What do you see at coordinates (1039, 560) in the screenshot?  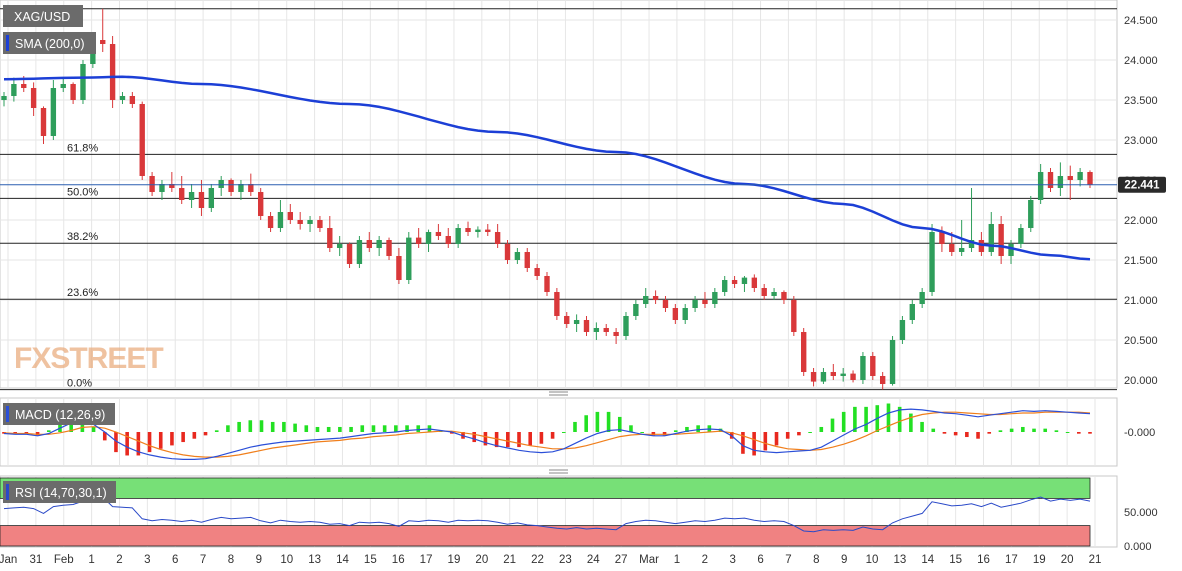 I see `date-tick-label: 19` at bounding box center [1039, 560].